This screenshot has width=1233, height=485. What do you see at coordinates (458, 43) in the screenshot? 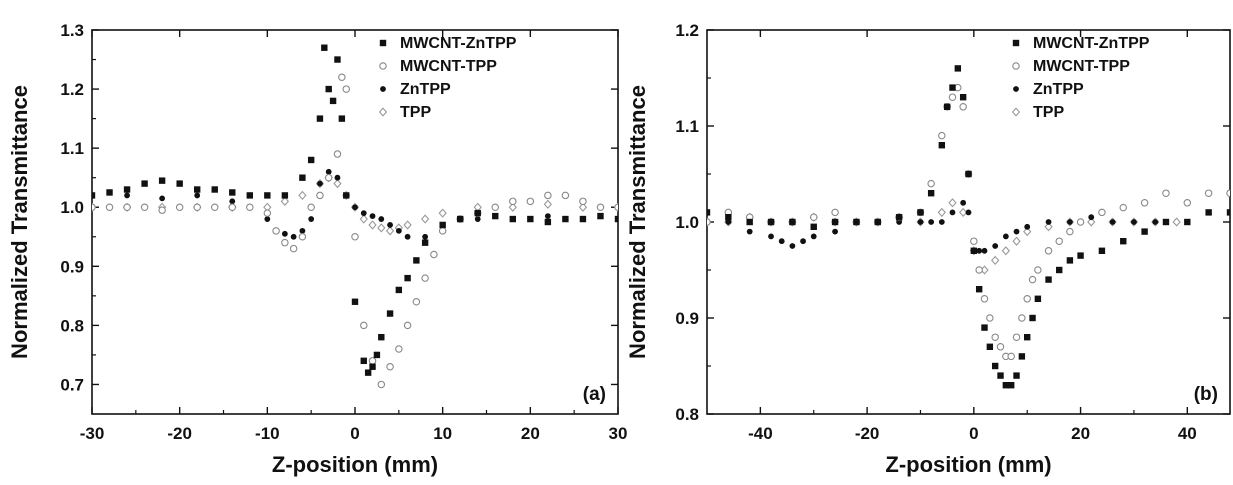
I see `legend-label: MWCNT-ZnTPP` at bounding box center [458, 43].